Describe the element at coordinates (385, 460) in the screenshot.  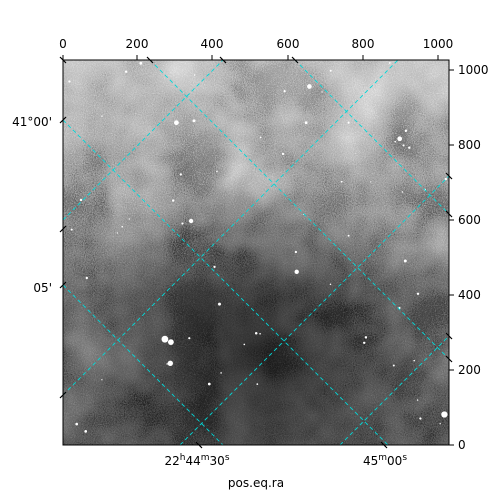
I see `ra-tick-label: 45m00s` at that location.